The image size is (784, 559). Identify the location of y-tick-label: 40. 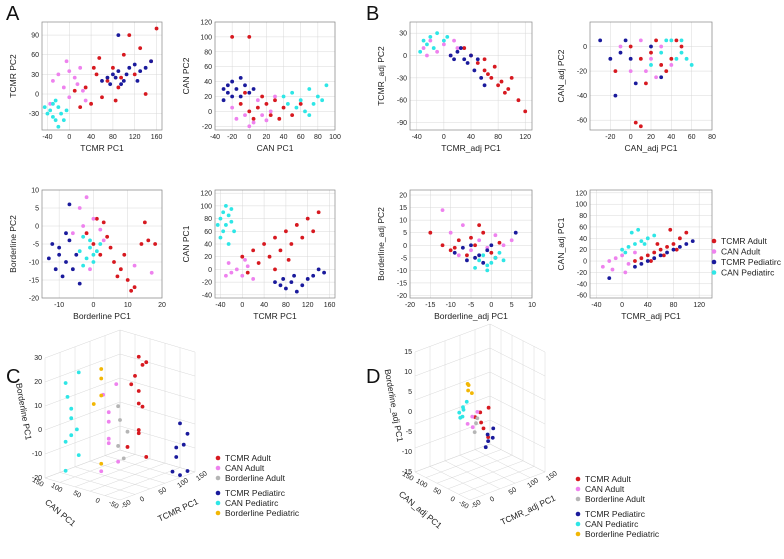
(583, 239).